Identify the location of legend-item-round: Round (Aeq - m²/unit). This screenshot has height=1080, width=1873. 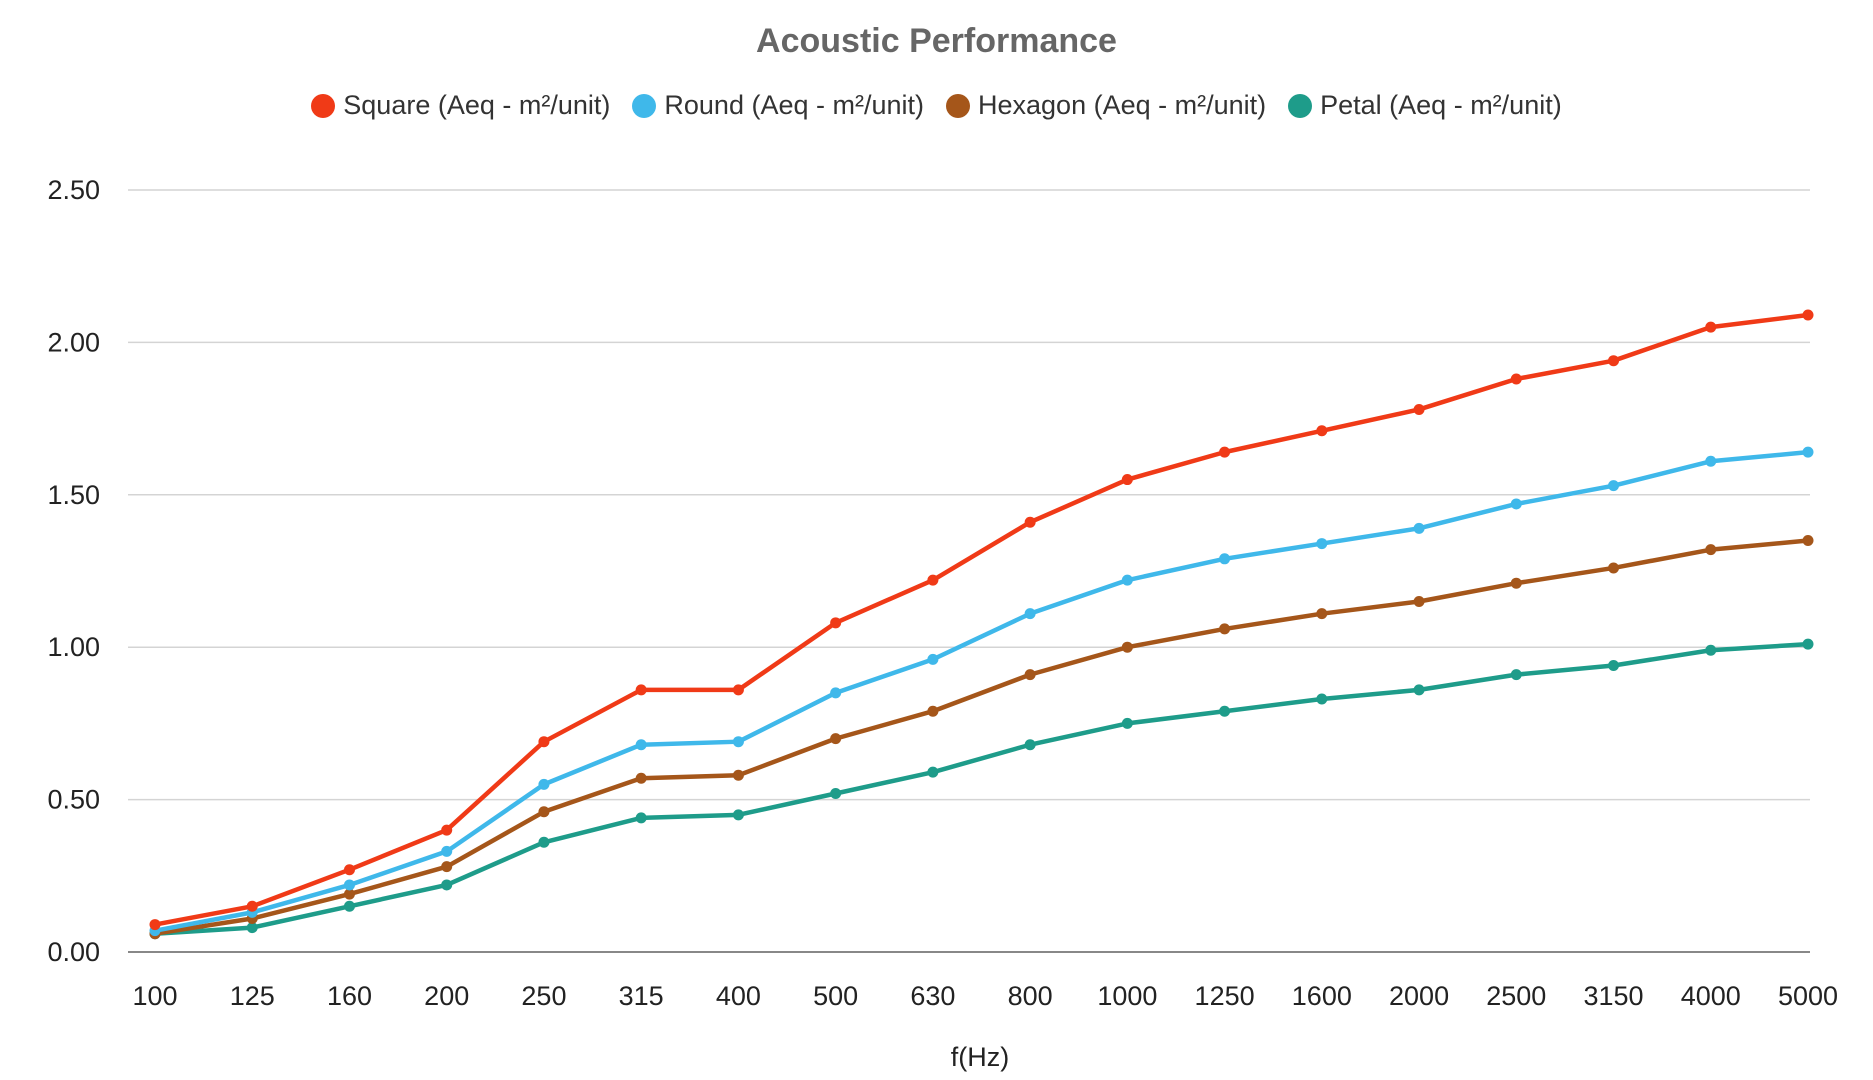
(778, 105).